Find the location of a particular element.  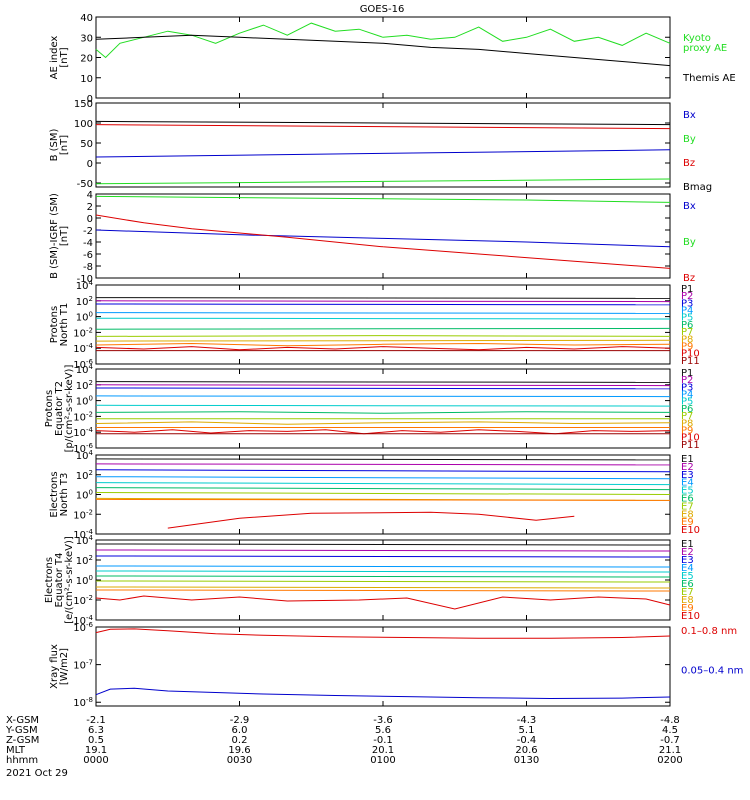

axis-row-value: 6.3 is located at coordinates (96, 730).